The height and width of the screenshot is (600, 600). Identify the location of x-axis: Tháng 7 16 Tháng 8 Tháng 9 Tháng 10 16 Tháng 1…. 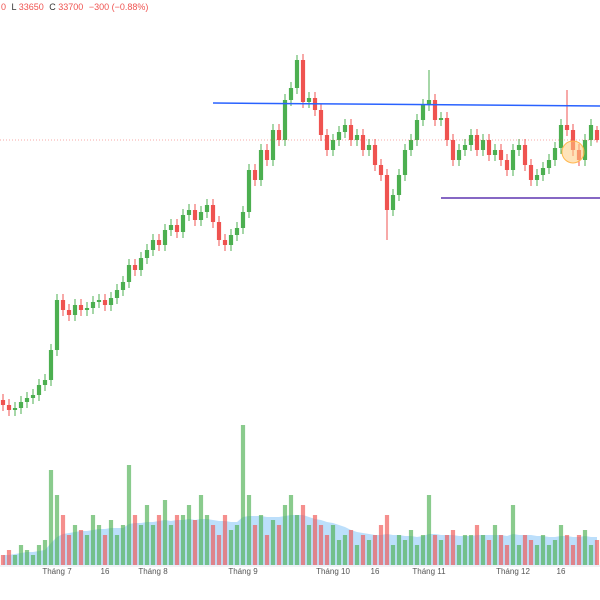
(300, 570).